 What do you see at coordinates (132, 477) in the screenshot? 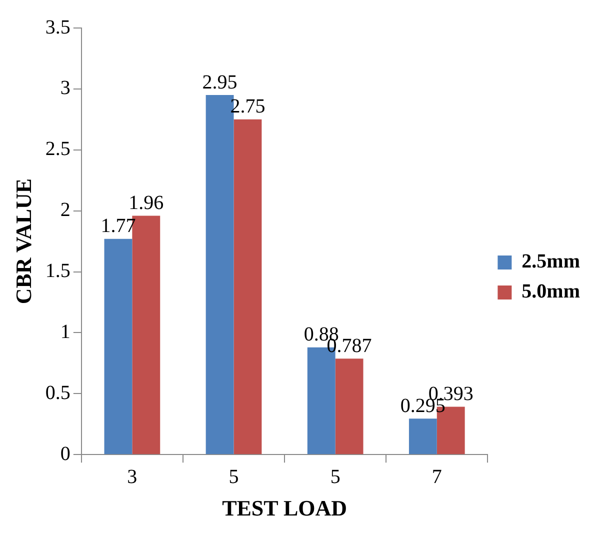
I see `x-tick-label: 3` at bounding box center [132, 477].